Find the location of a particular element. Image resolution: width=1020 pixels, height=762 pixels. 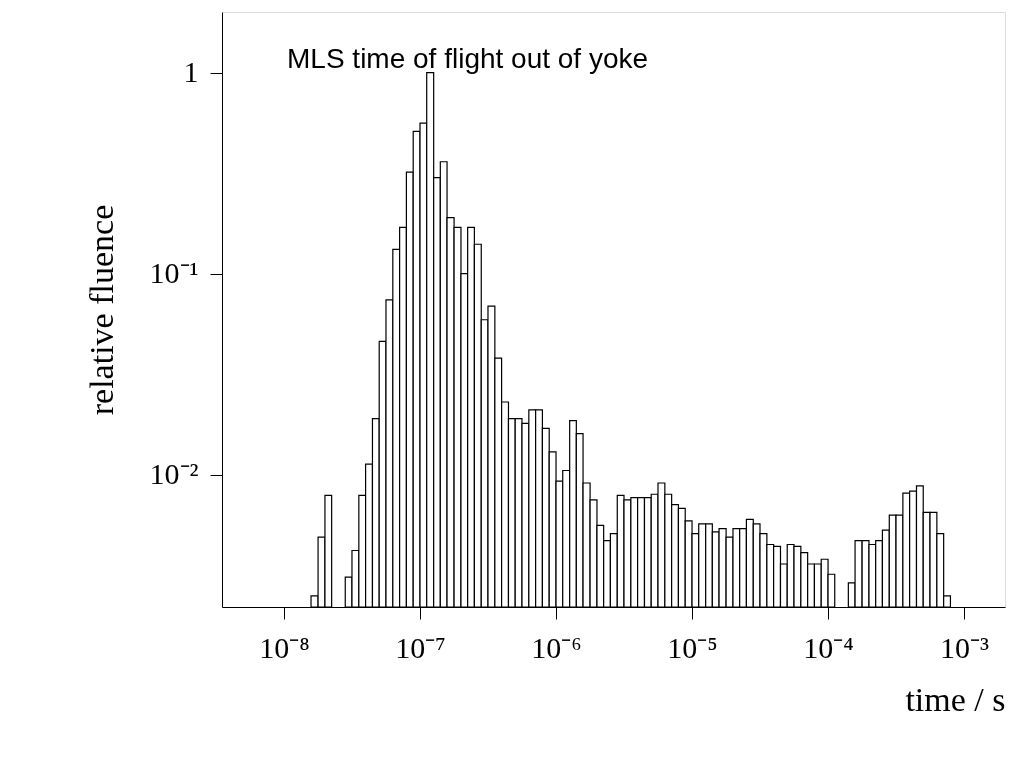

x-tick-label: 10⁻⁸ is located at coordinates (284, 647).